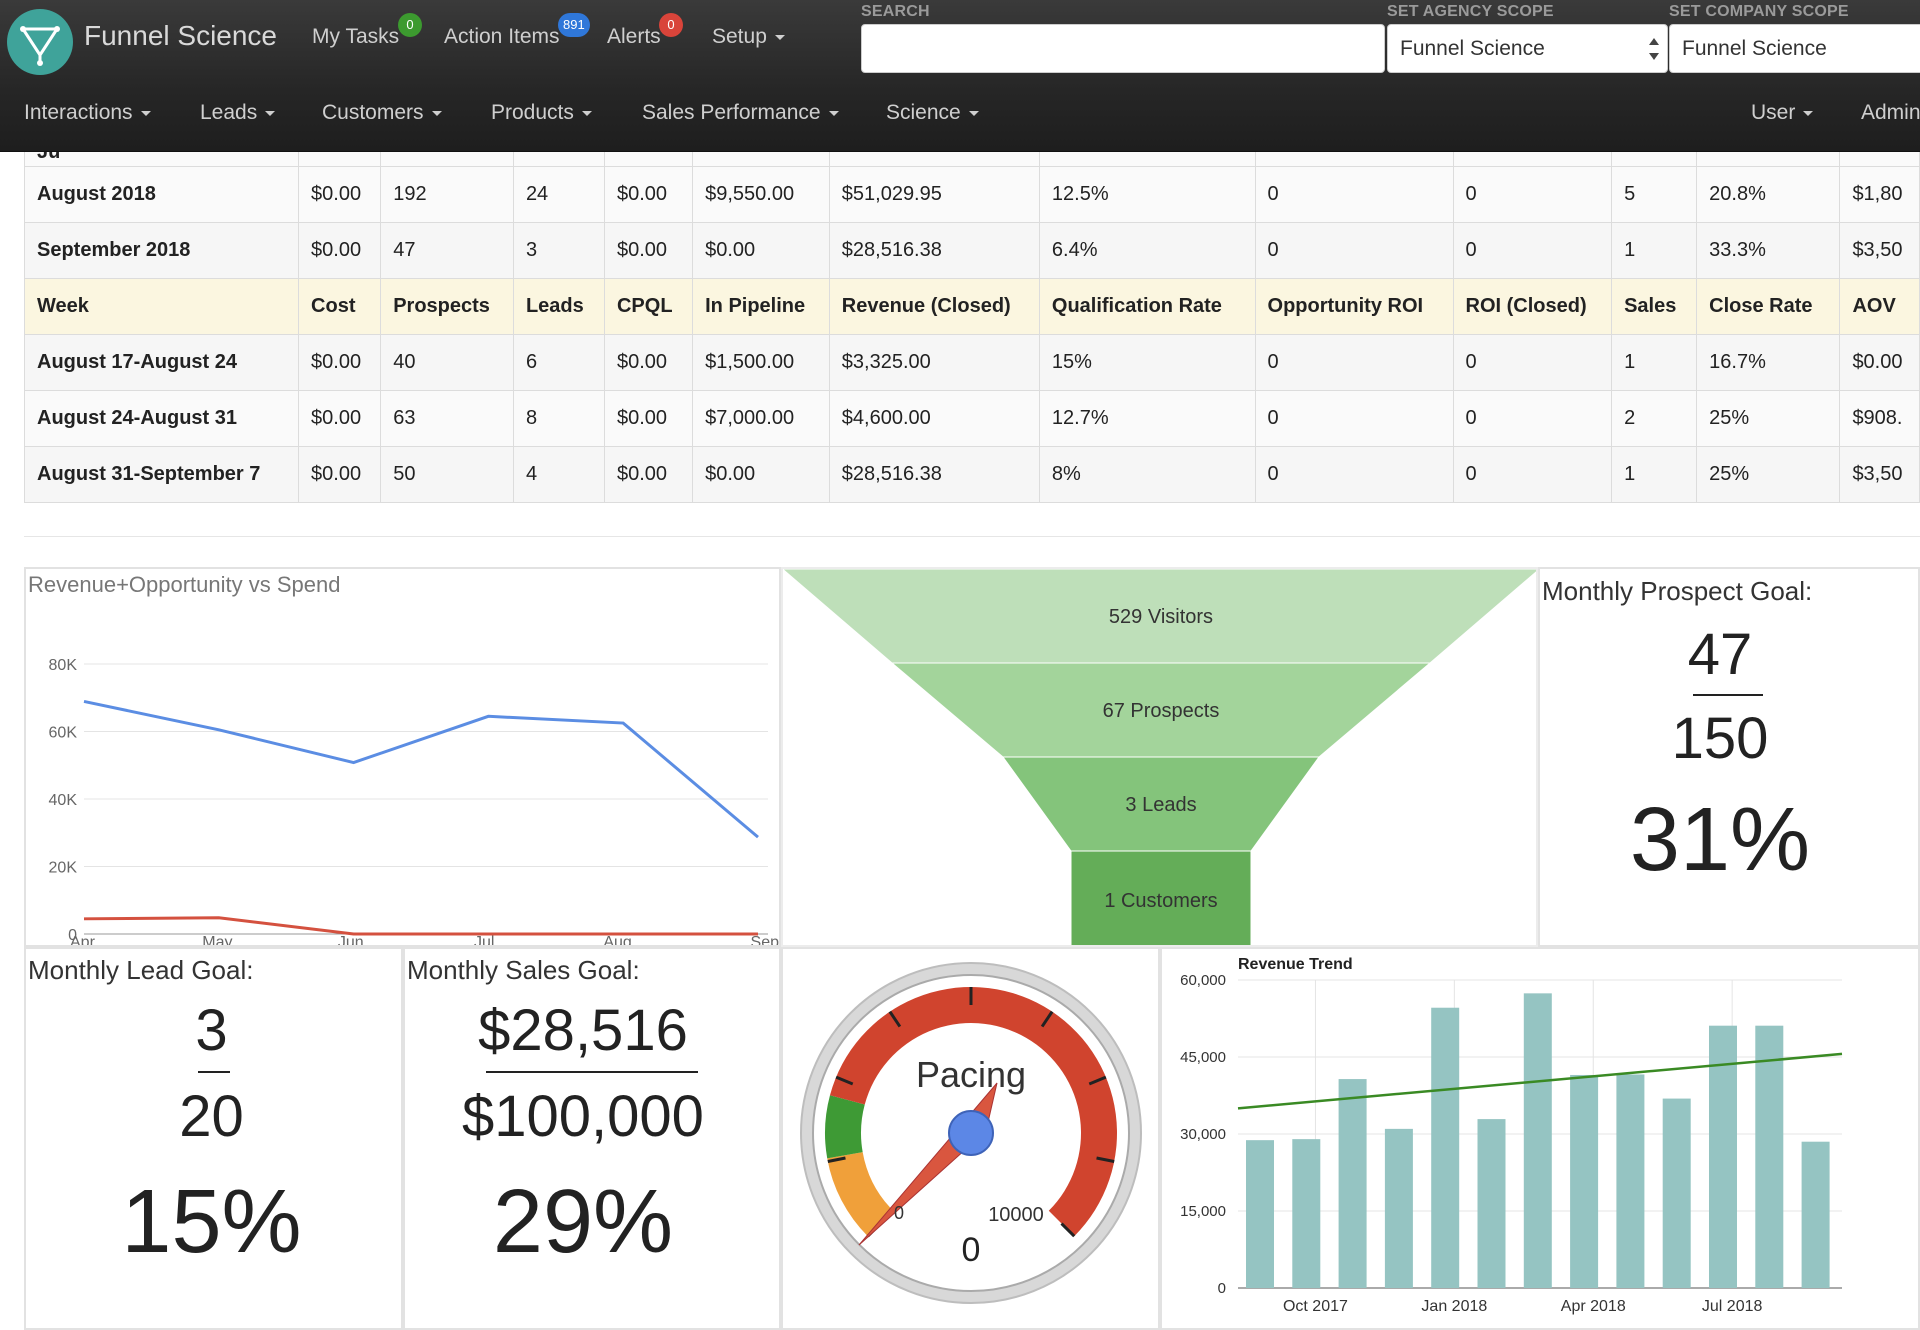 Image resolution: width=1920 pixels, height=1330 pixels. I want to click on table-cell: 12.5%, so click(1147, 194).